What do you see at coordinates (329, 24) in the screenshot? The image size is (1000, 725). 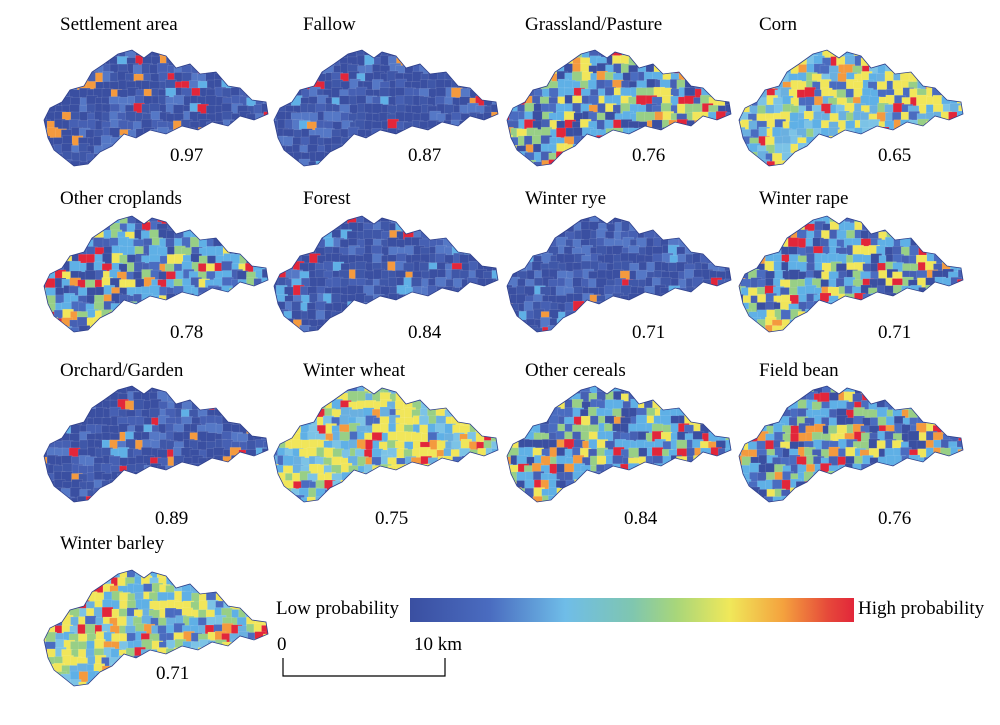 I see `map-title: Fallow` at bounding box center [329, 24].